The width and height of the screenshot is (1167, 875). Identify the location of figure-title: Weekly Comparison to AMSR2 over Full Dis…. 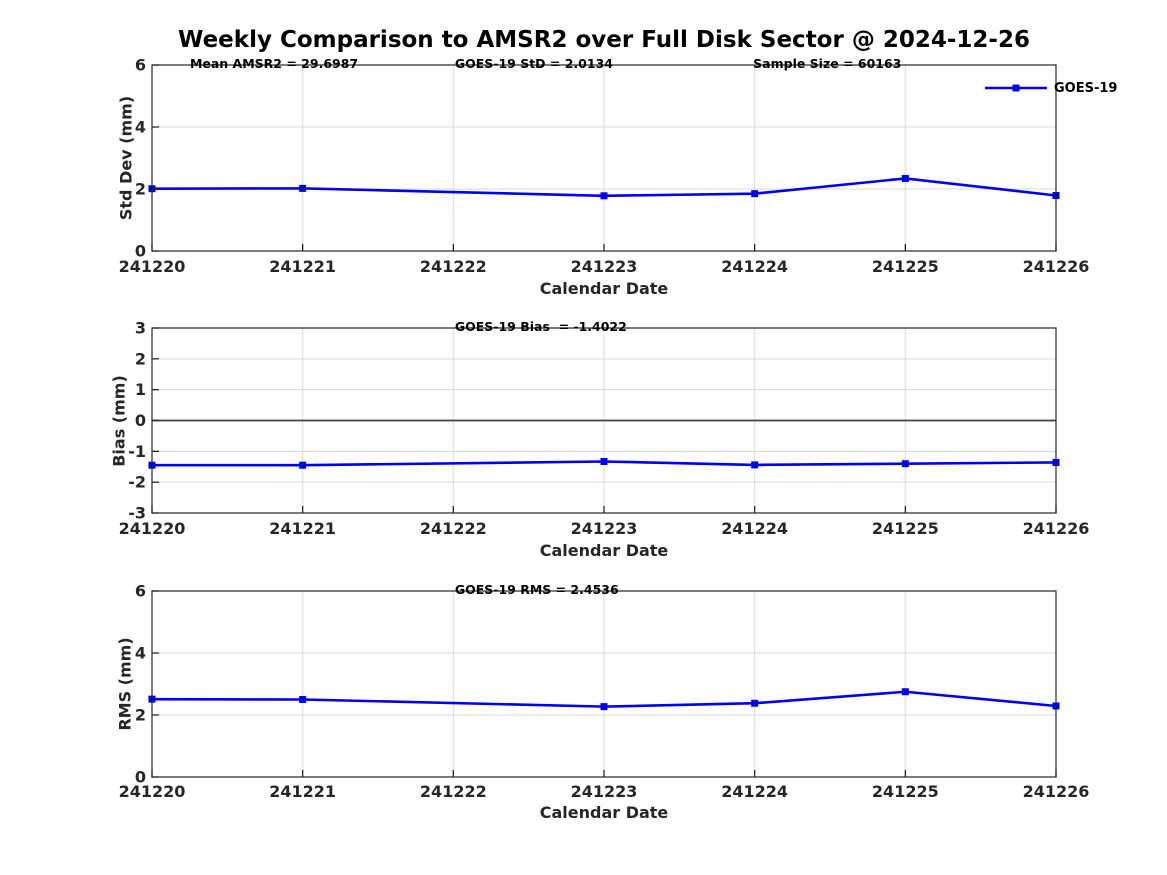
(604, 40).